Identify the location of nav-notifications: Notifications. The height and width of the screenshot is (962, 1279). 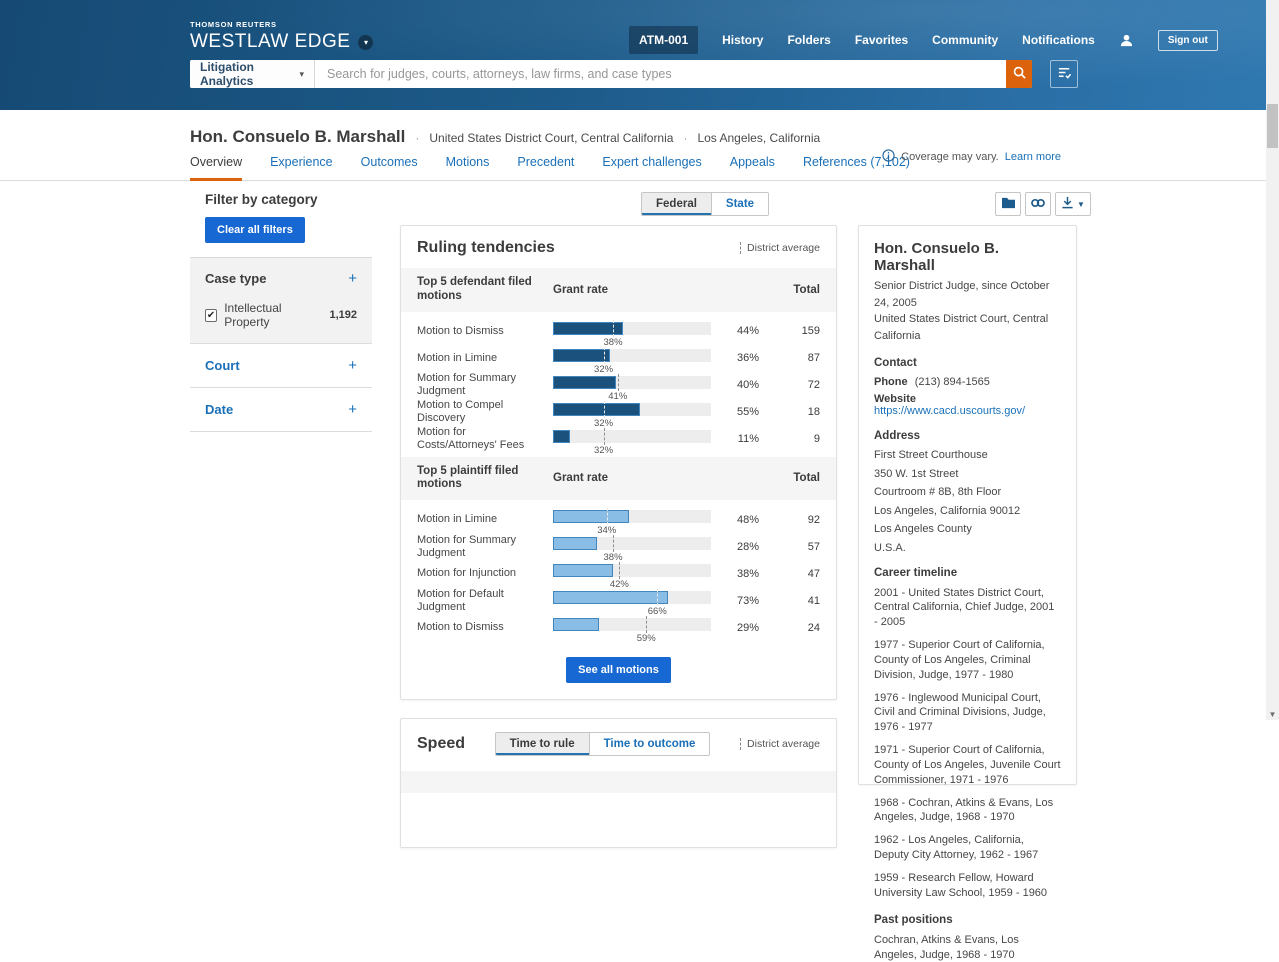
(1058, 40).